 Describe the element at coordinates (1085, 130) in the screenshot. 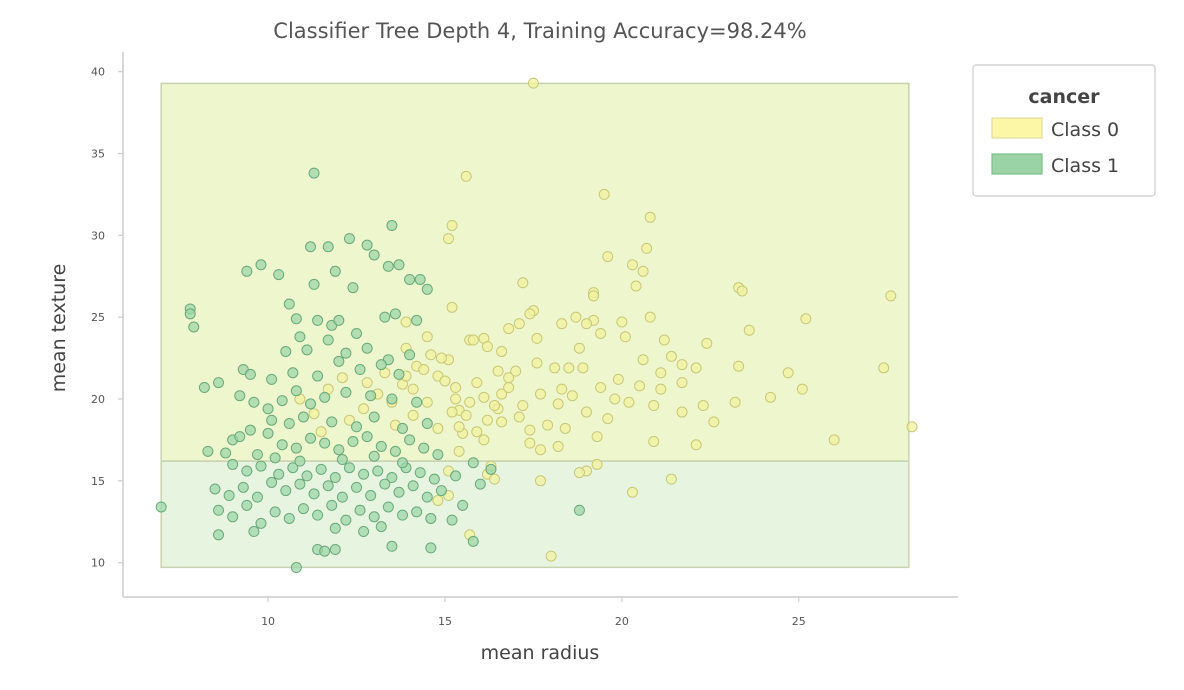

I see `legend-label-class-0: Class 0` at that location.